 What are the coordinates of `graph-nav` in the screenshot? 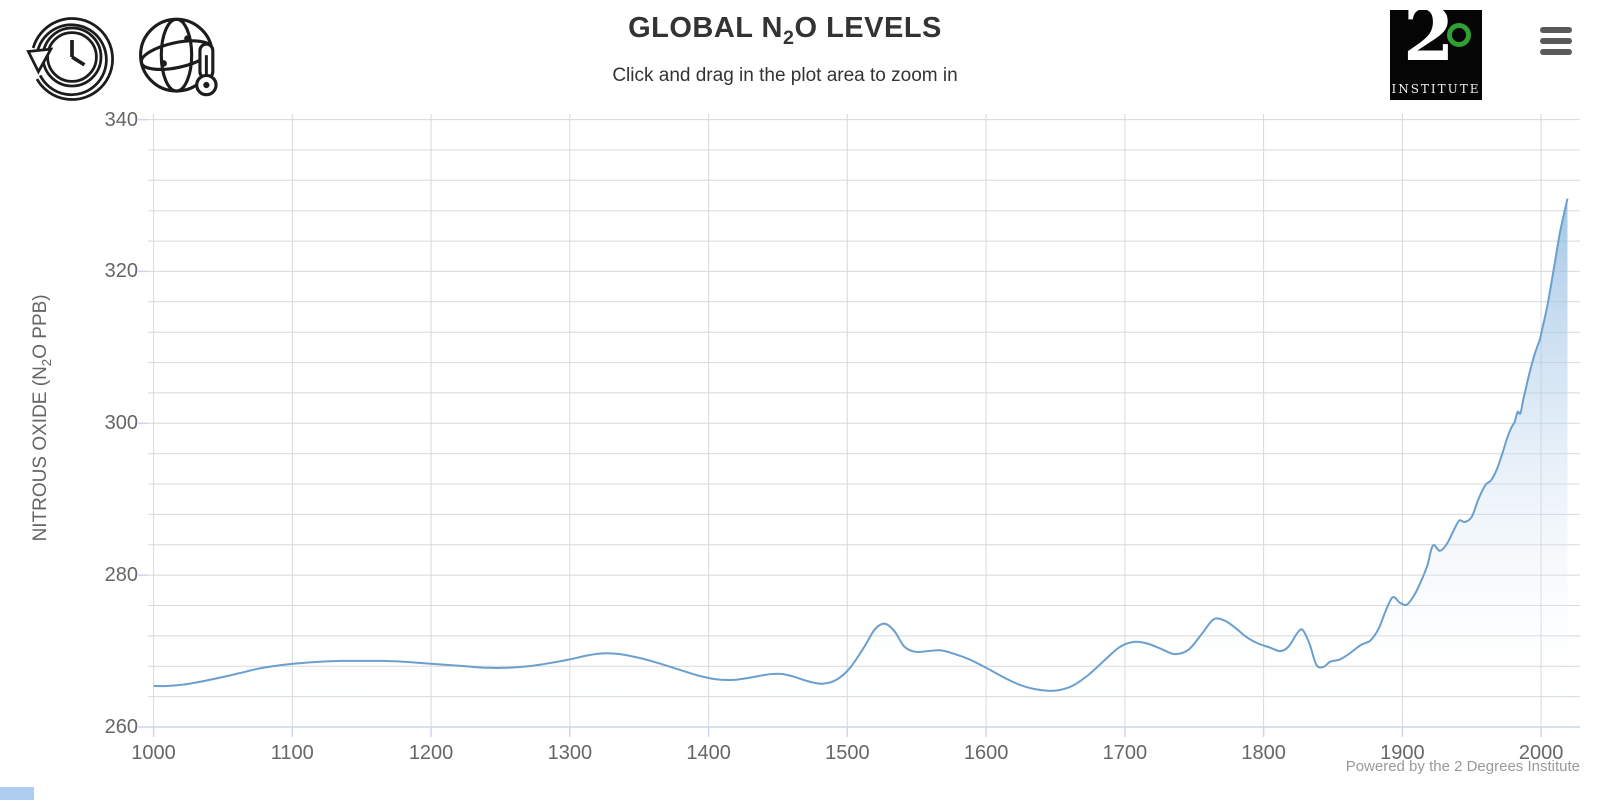 It's located at (127, 57).